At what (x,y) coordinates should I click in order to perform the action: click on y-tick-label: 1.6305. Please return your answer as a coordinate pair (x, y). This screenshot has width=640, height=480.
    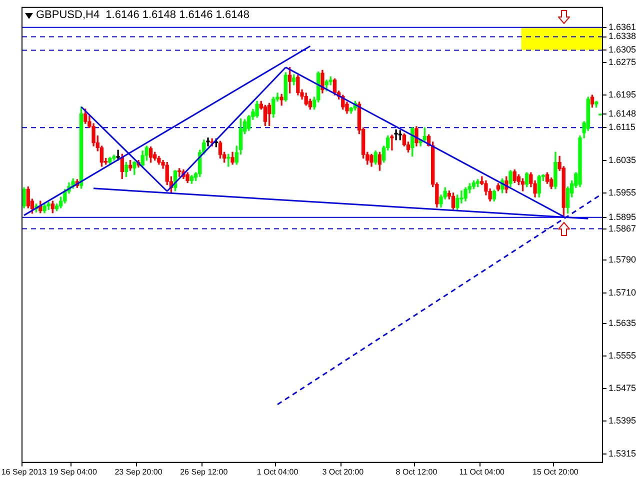
    Looking at the image, I should click on (622, 49).